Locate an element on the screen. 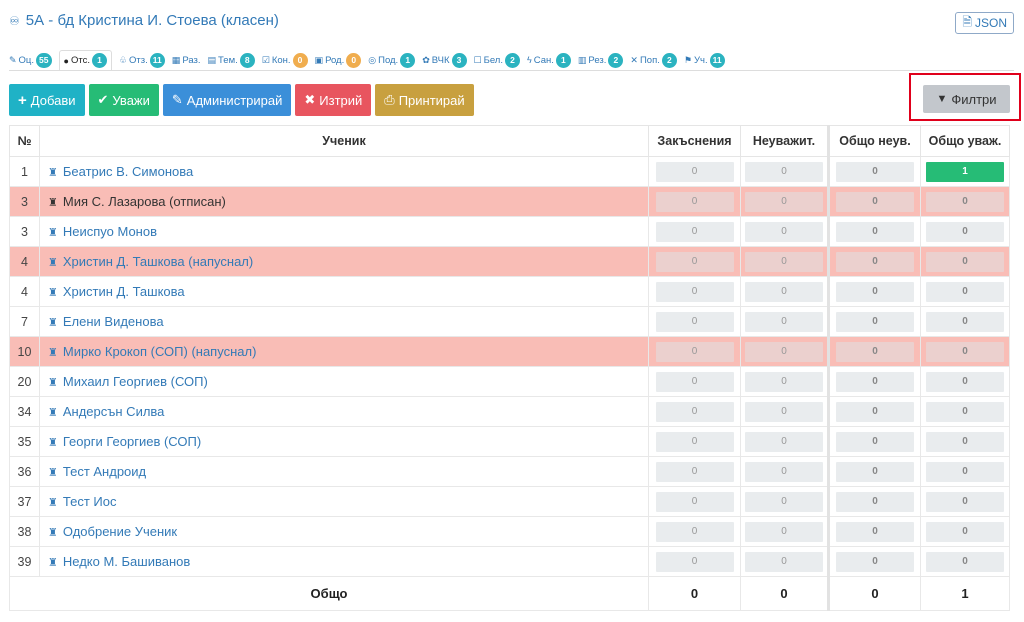 This screenshot has height=622, width=1024. print-button: ⎙ Принтирай is located at coordinates (424, 100).